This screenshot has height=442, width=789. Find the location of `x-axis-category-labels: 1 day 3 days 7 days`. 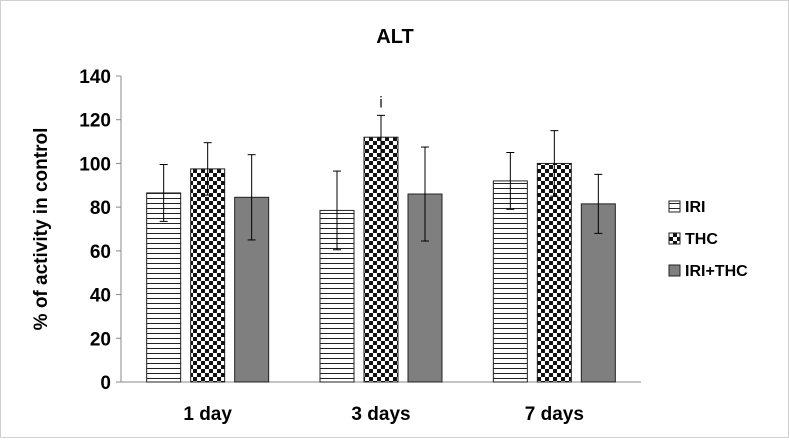

x-axis-category-labels: 1 day 3 days 7 days is located at coordinates (383, 414).